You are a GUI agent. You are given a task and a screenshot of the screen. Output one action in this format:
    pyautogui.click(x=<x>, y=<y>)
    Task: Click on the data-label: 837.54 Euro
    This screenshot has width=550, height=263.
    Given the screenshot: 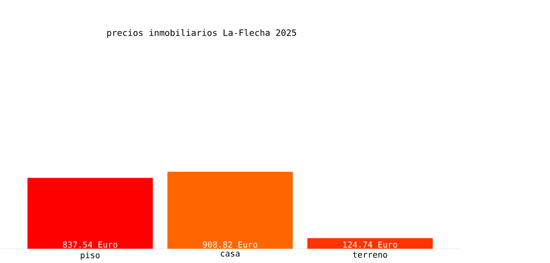 What is the action you would take?
    pyautogui.click(x=90, y=245)
    